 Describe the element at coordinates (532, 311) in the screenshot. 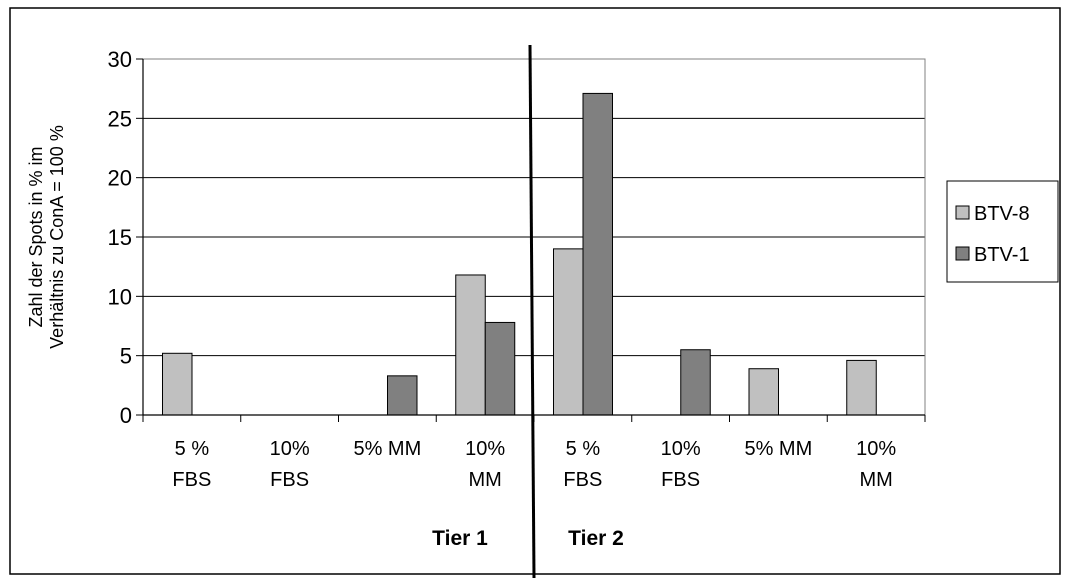

I see `group-divider-line` at that location.